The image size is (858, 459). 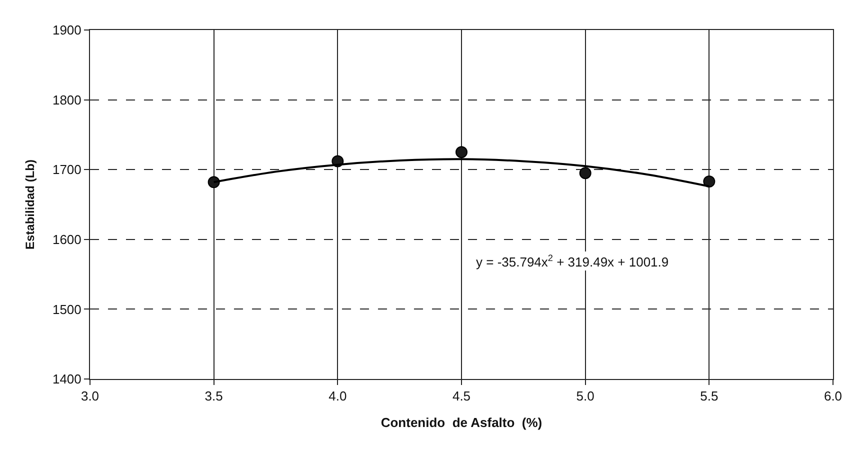 I want to click on x-tick-label: 5.0, so click(x=585, y=396).